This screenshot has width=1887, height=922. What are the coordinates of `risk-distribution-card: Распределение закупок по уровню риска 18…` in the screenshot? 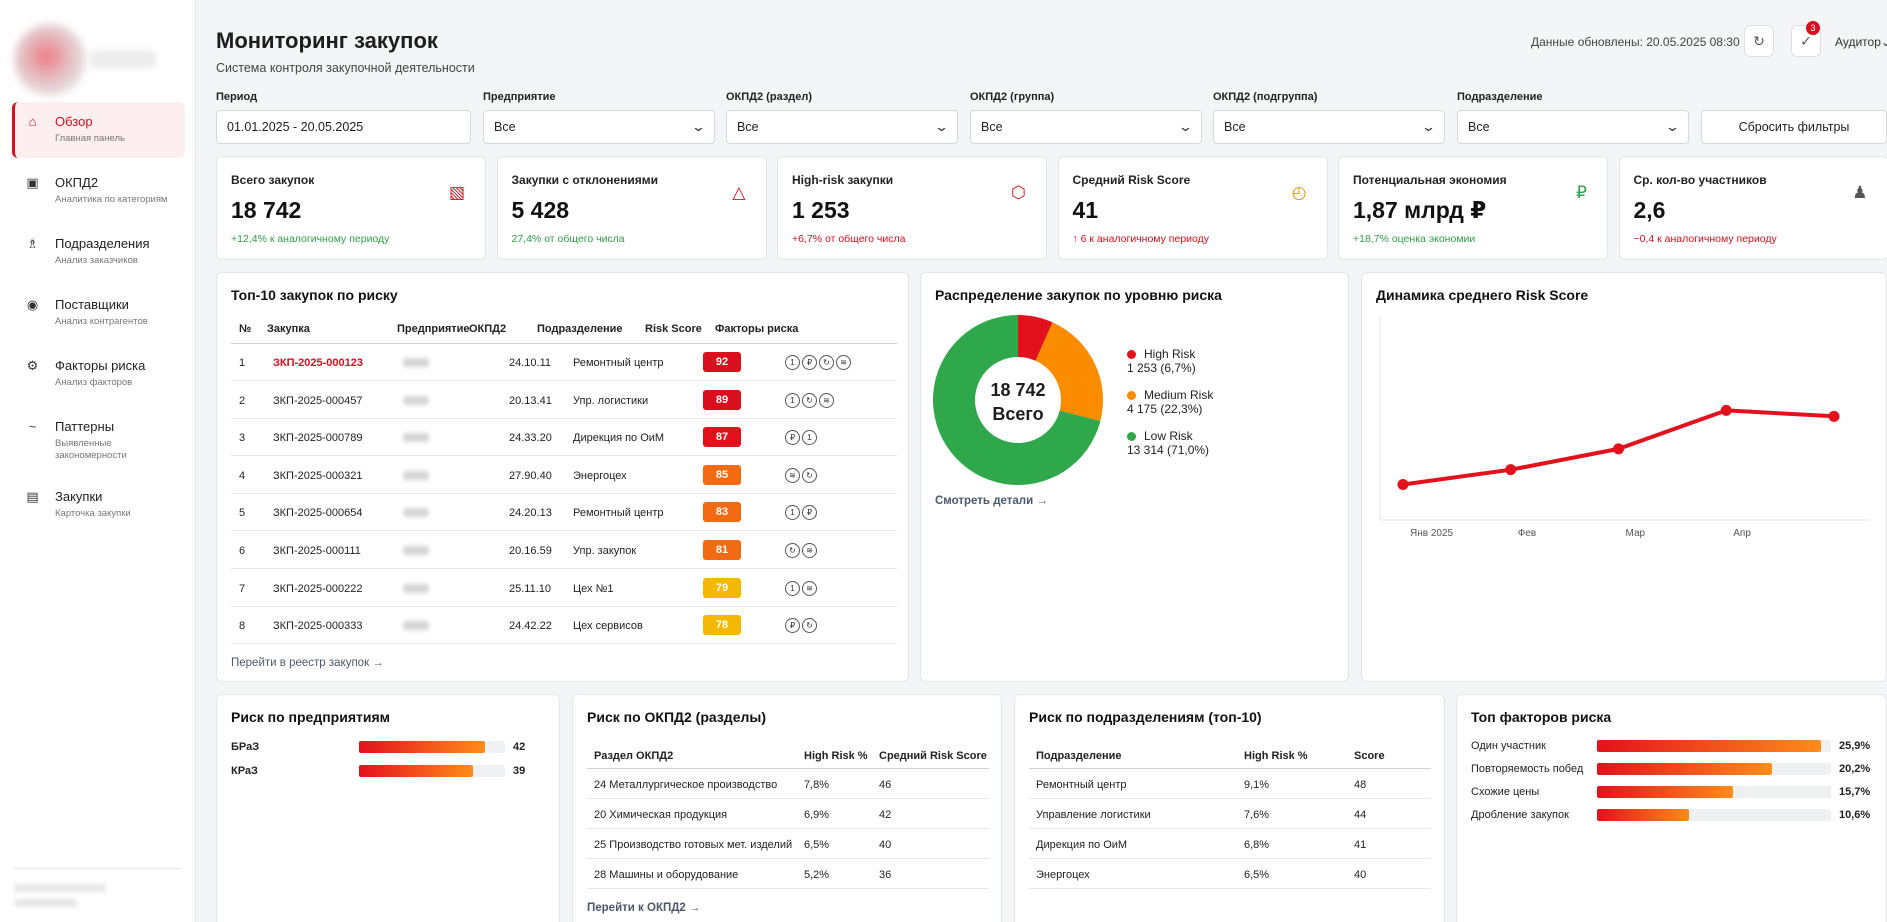 It's located at (1134, 477).